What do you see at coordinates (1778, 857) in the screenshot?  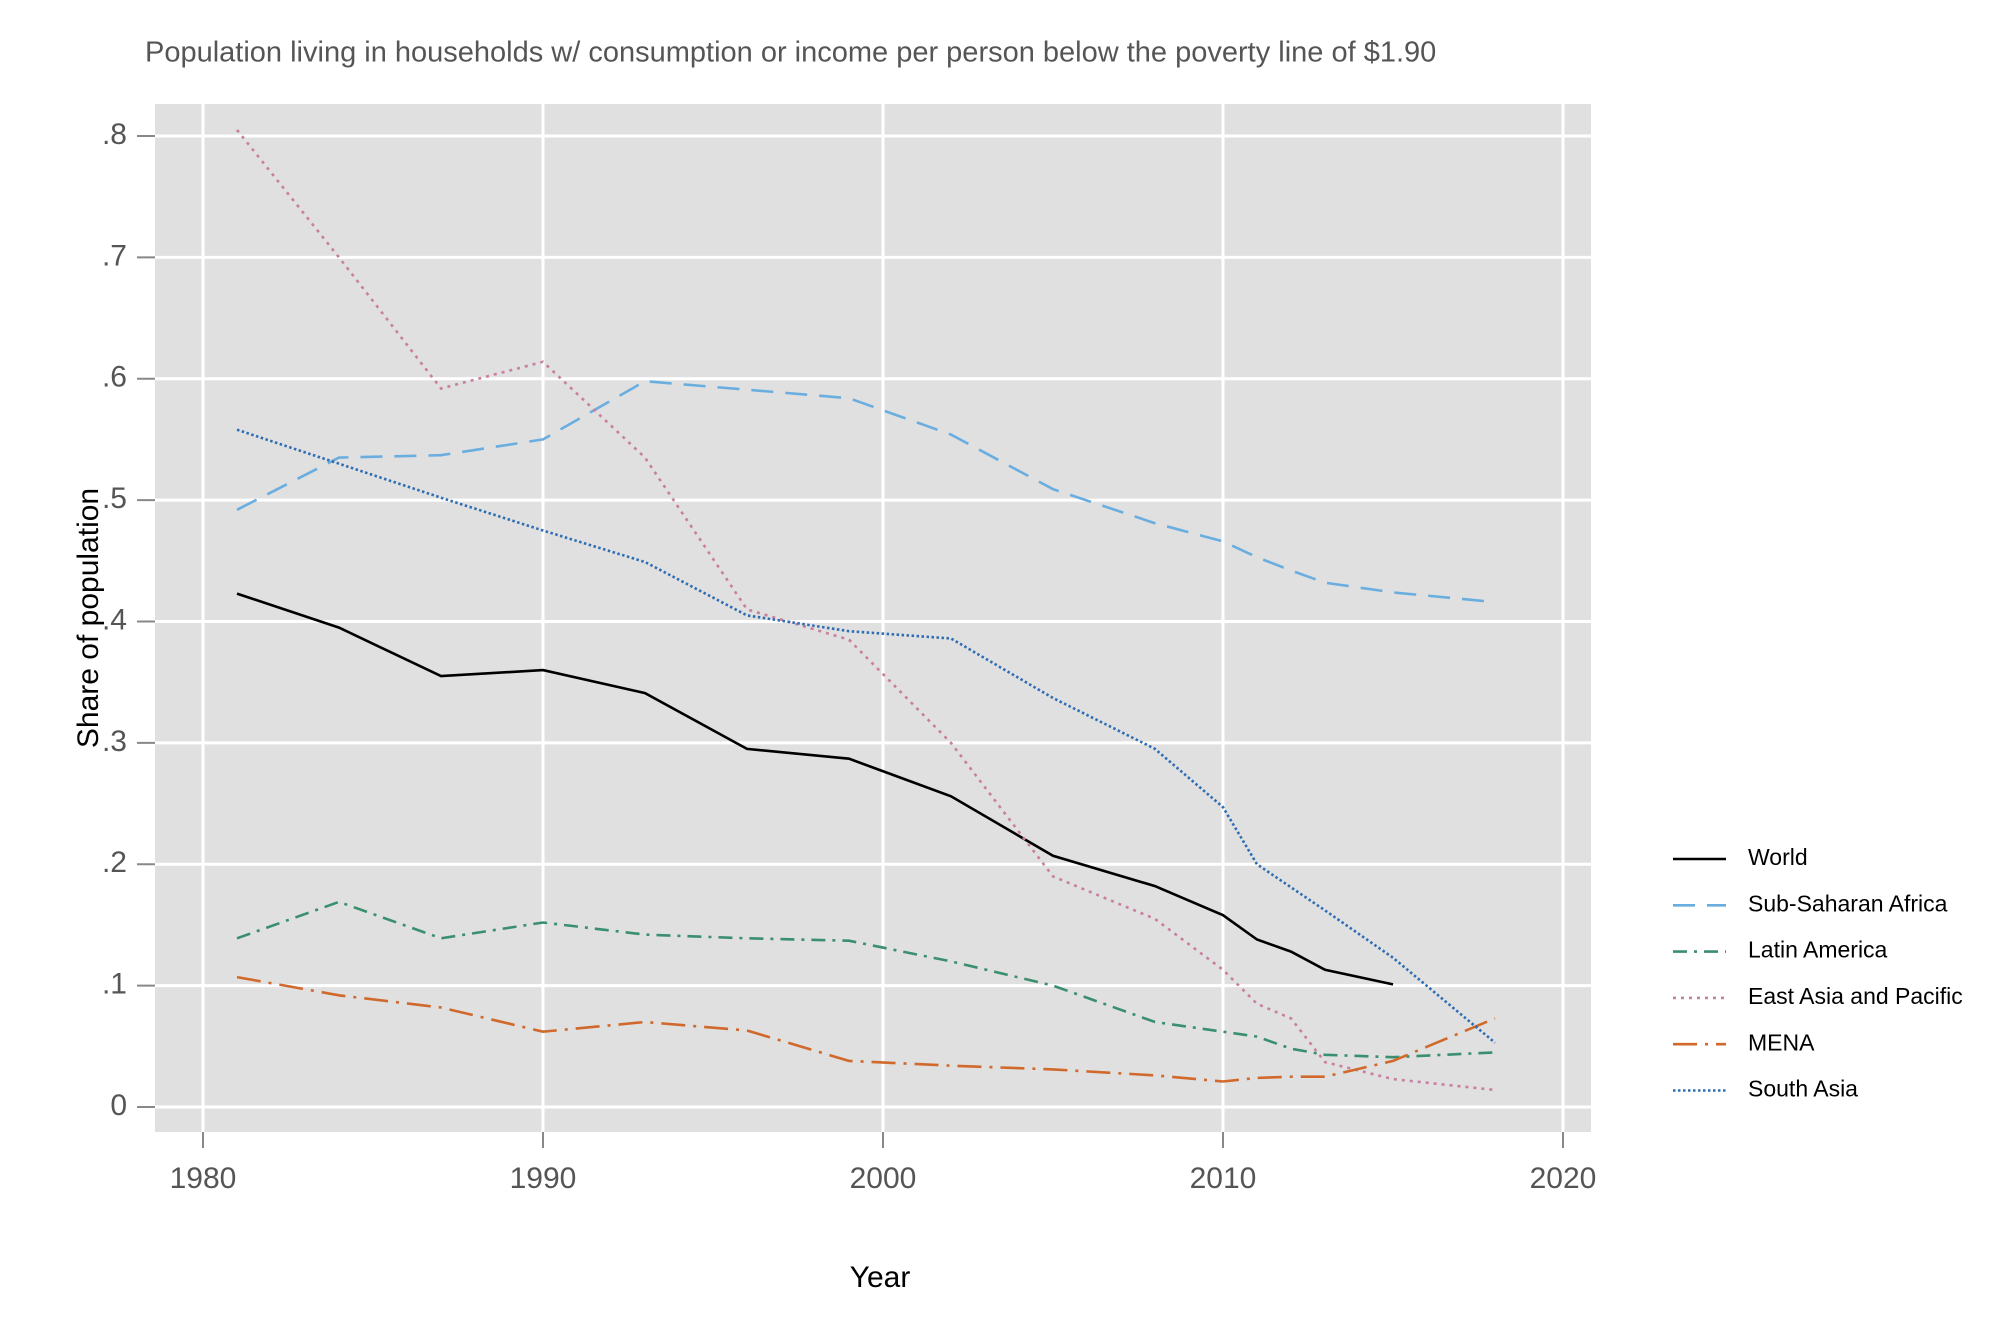 I see `legend-label: World` at bounding box center [1778, 857].